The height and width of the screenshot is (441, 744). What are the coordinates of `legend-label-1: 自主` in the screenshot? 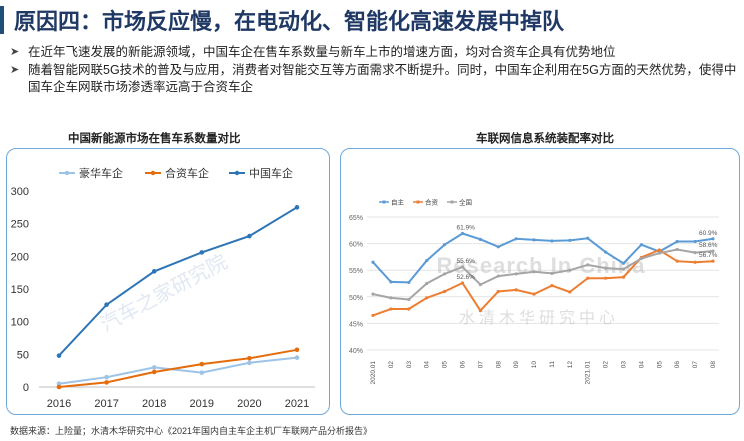 It's located at (398, 202).